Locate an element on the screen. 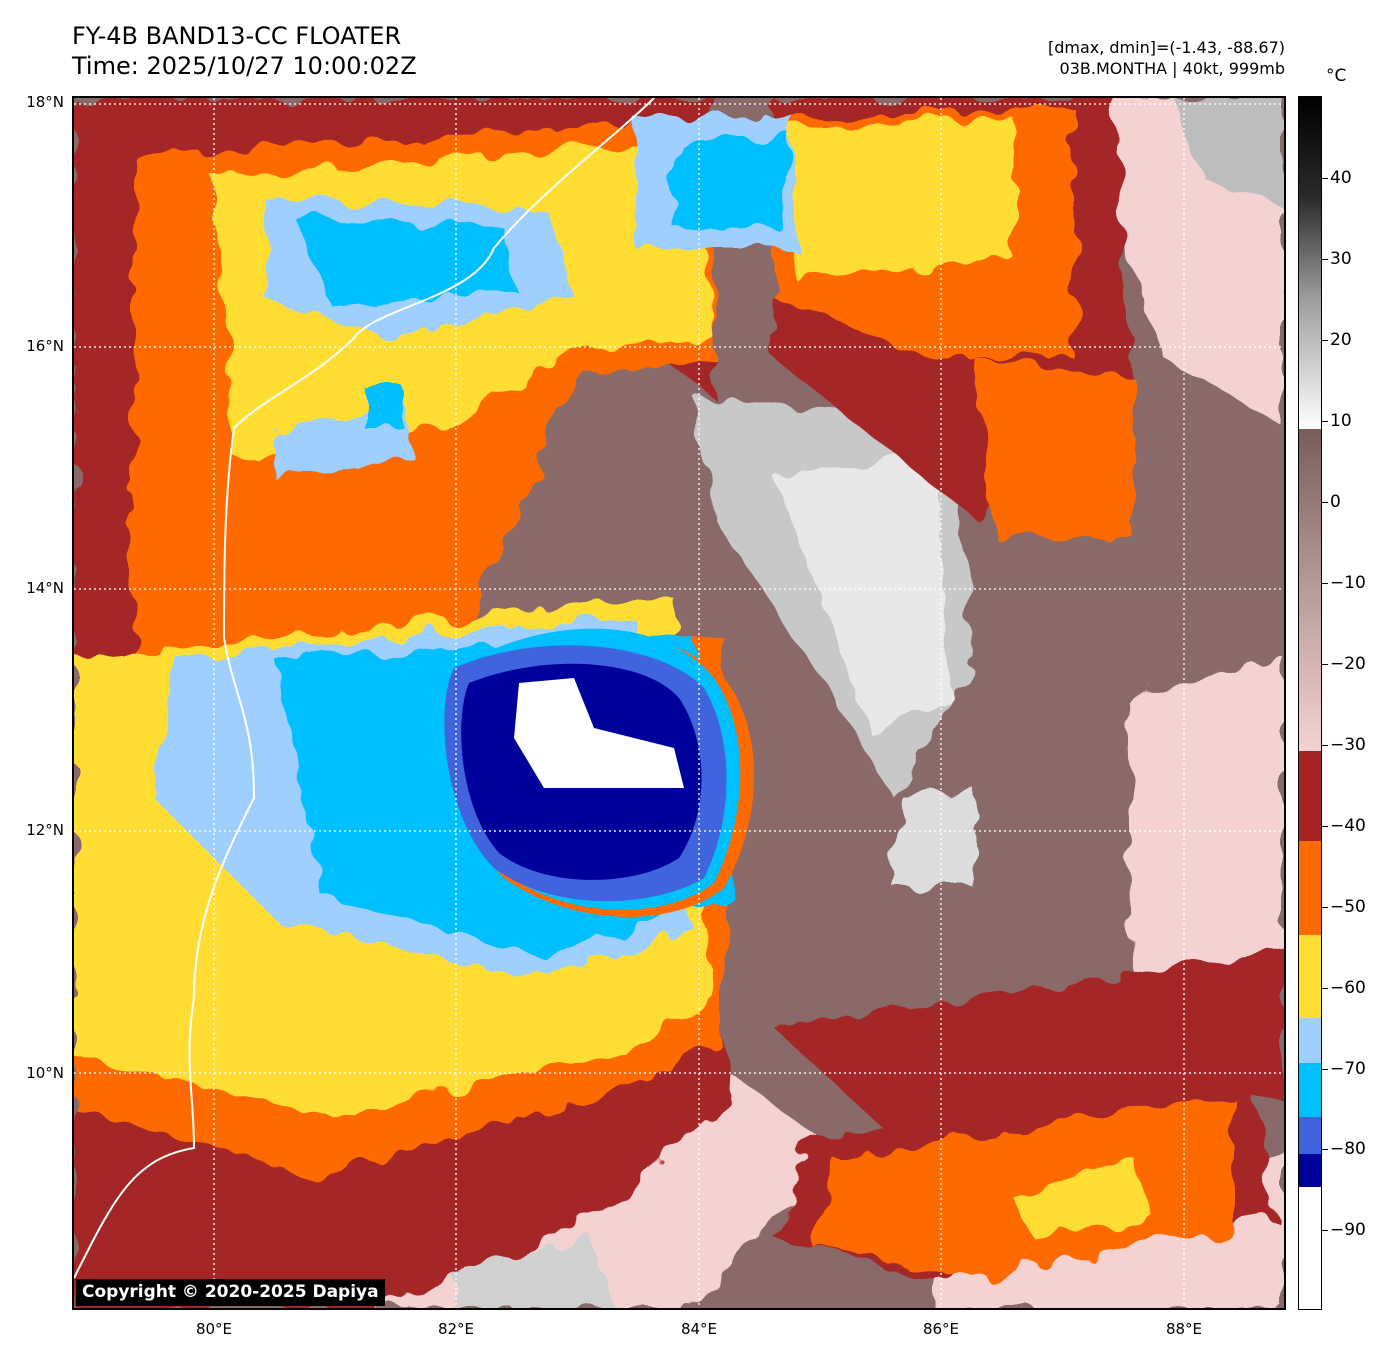 The height and width of the screenshot is (1360, 1390). colorbar-label-30: 30 is located at coordinates (1341, 259).